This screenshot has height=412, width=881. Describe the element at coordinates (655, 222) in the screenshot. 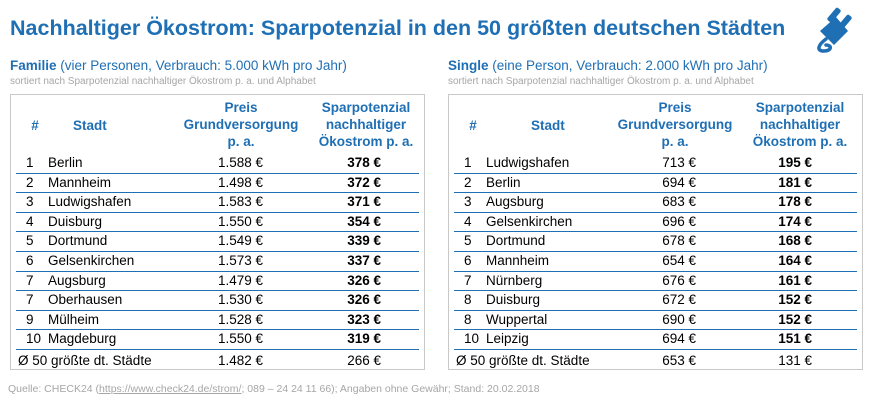

I see `table-row: 4 Gelsenkirchen 696 € 174 €` at that location.